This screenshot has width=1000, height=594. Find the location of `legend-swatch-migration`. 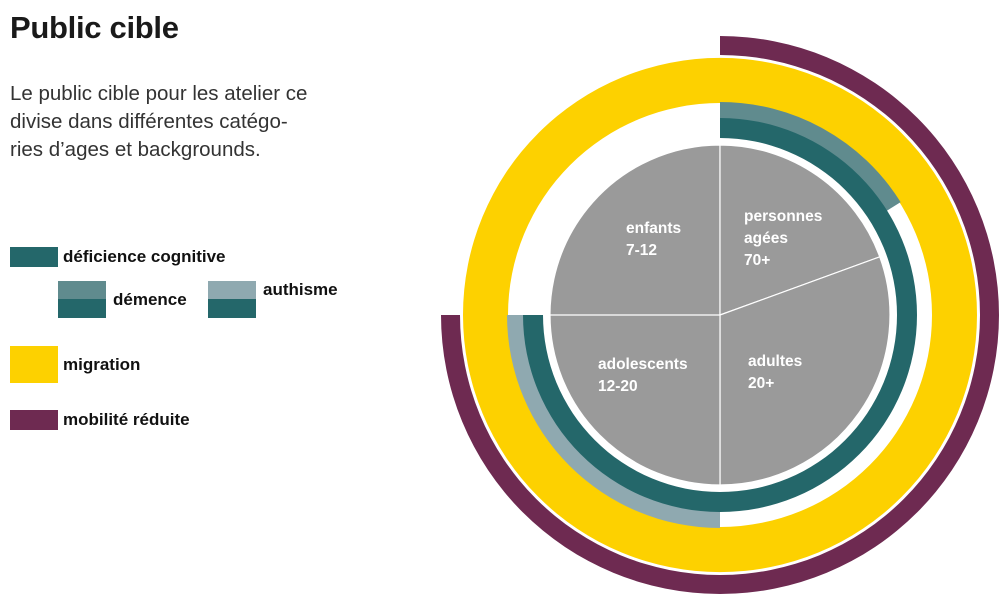

legend-swatch-migration is located at coordinates (34, 364).